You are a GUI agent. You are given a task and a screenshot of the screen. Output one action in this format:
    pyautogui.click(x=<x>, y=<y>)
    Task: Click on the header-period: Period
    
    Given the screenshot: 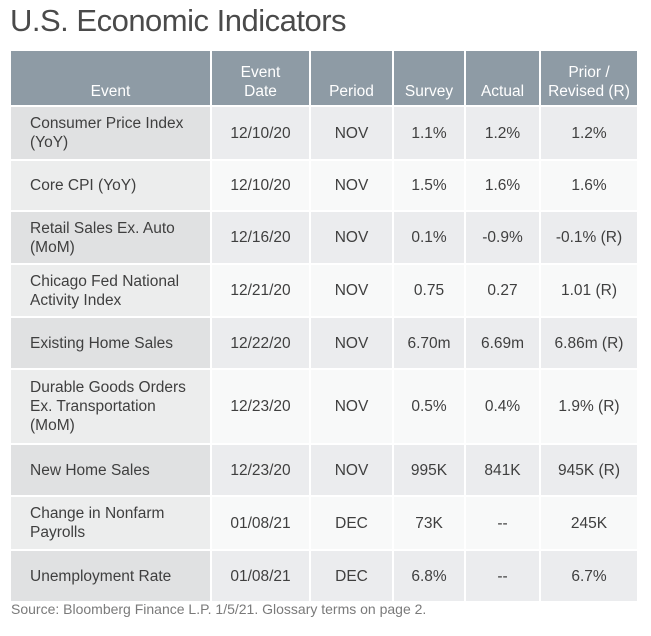 What is the action you would take?
    pyautogui.click(x=351, y=78)
    